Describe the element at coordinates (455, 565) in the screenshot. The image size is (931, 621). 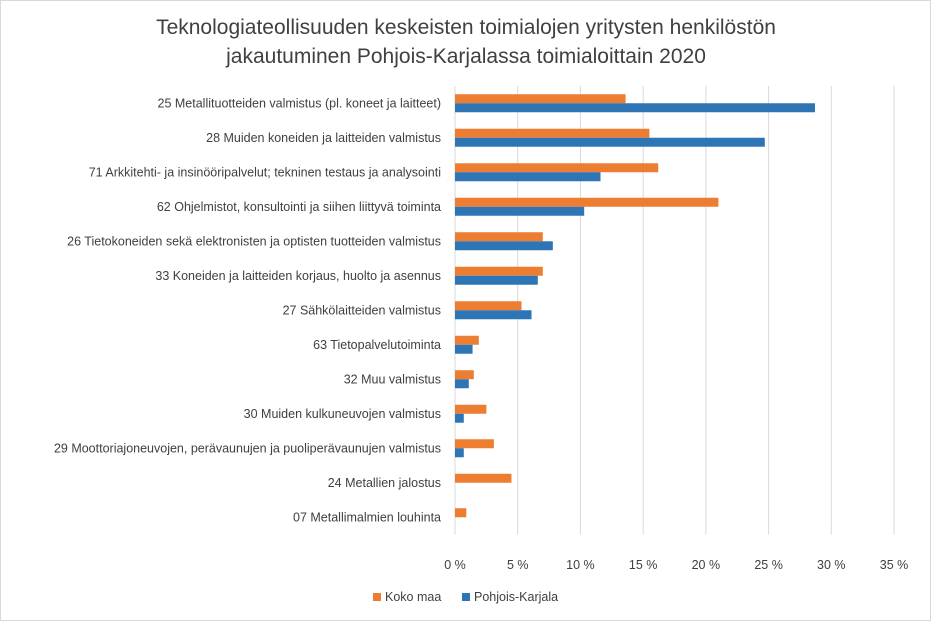
I see `x-tick-label-0: 0 %` at that location.